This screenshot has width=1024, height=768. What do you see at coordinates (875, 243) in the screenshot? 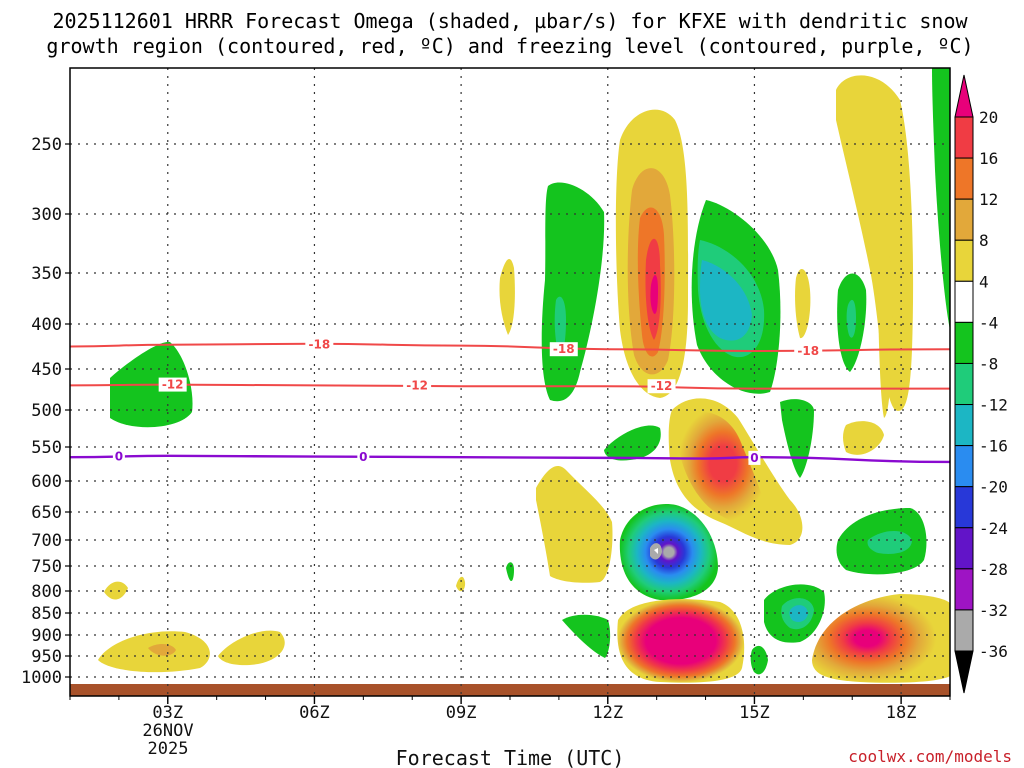
I see `omega-area-yellow-tall-east` at bounding box center [875, 243].